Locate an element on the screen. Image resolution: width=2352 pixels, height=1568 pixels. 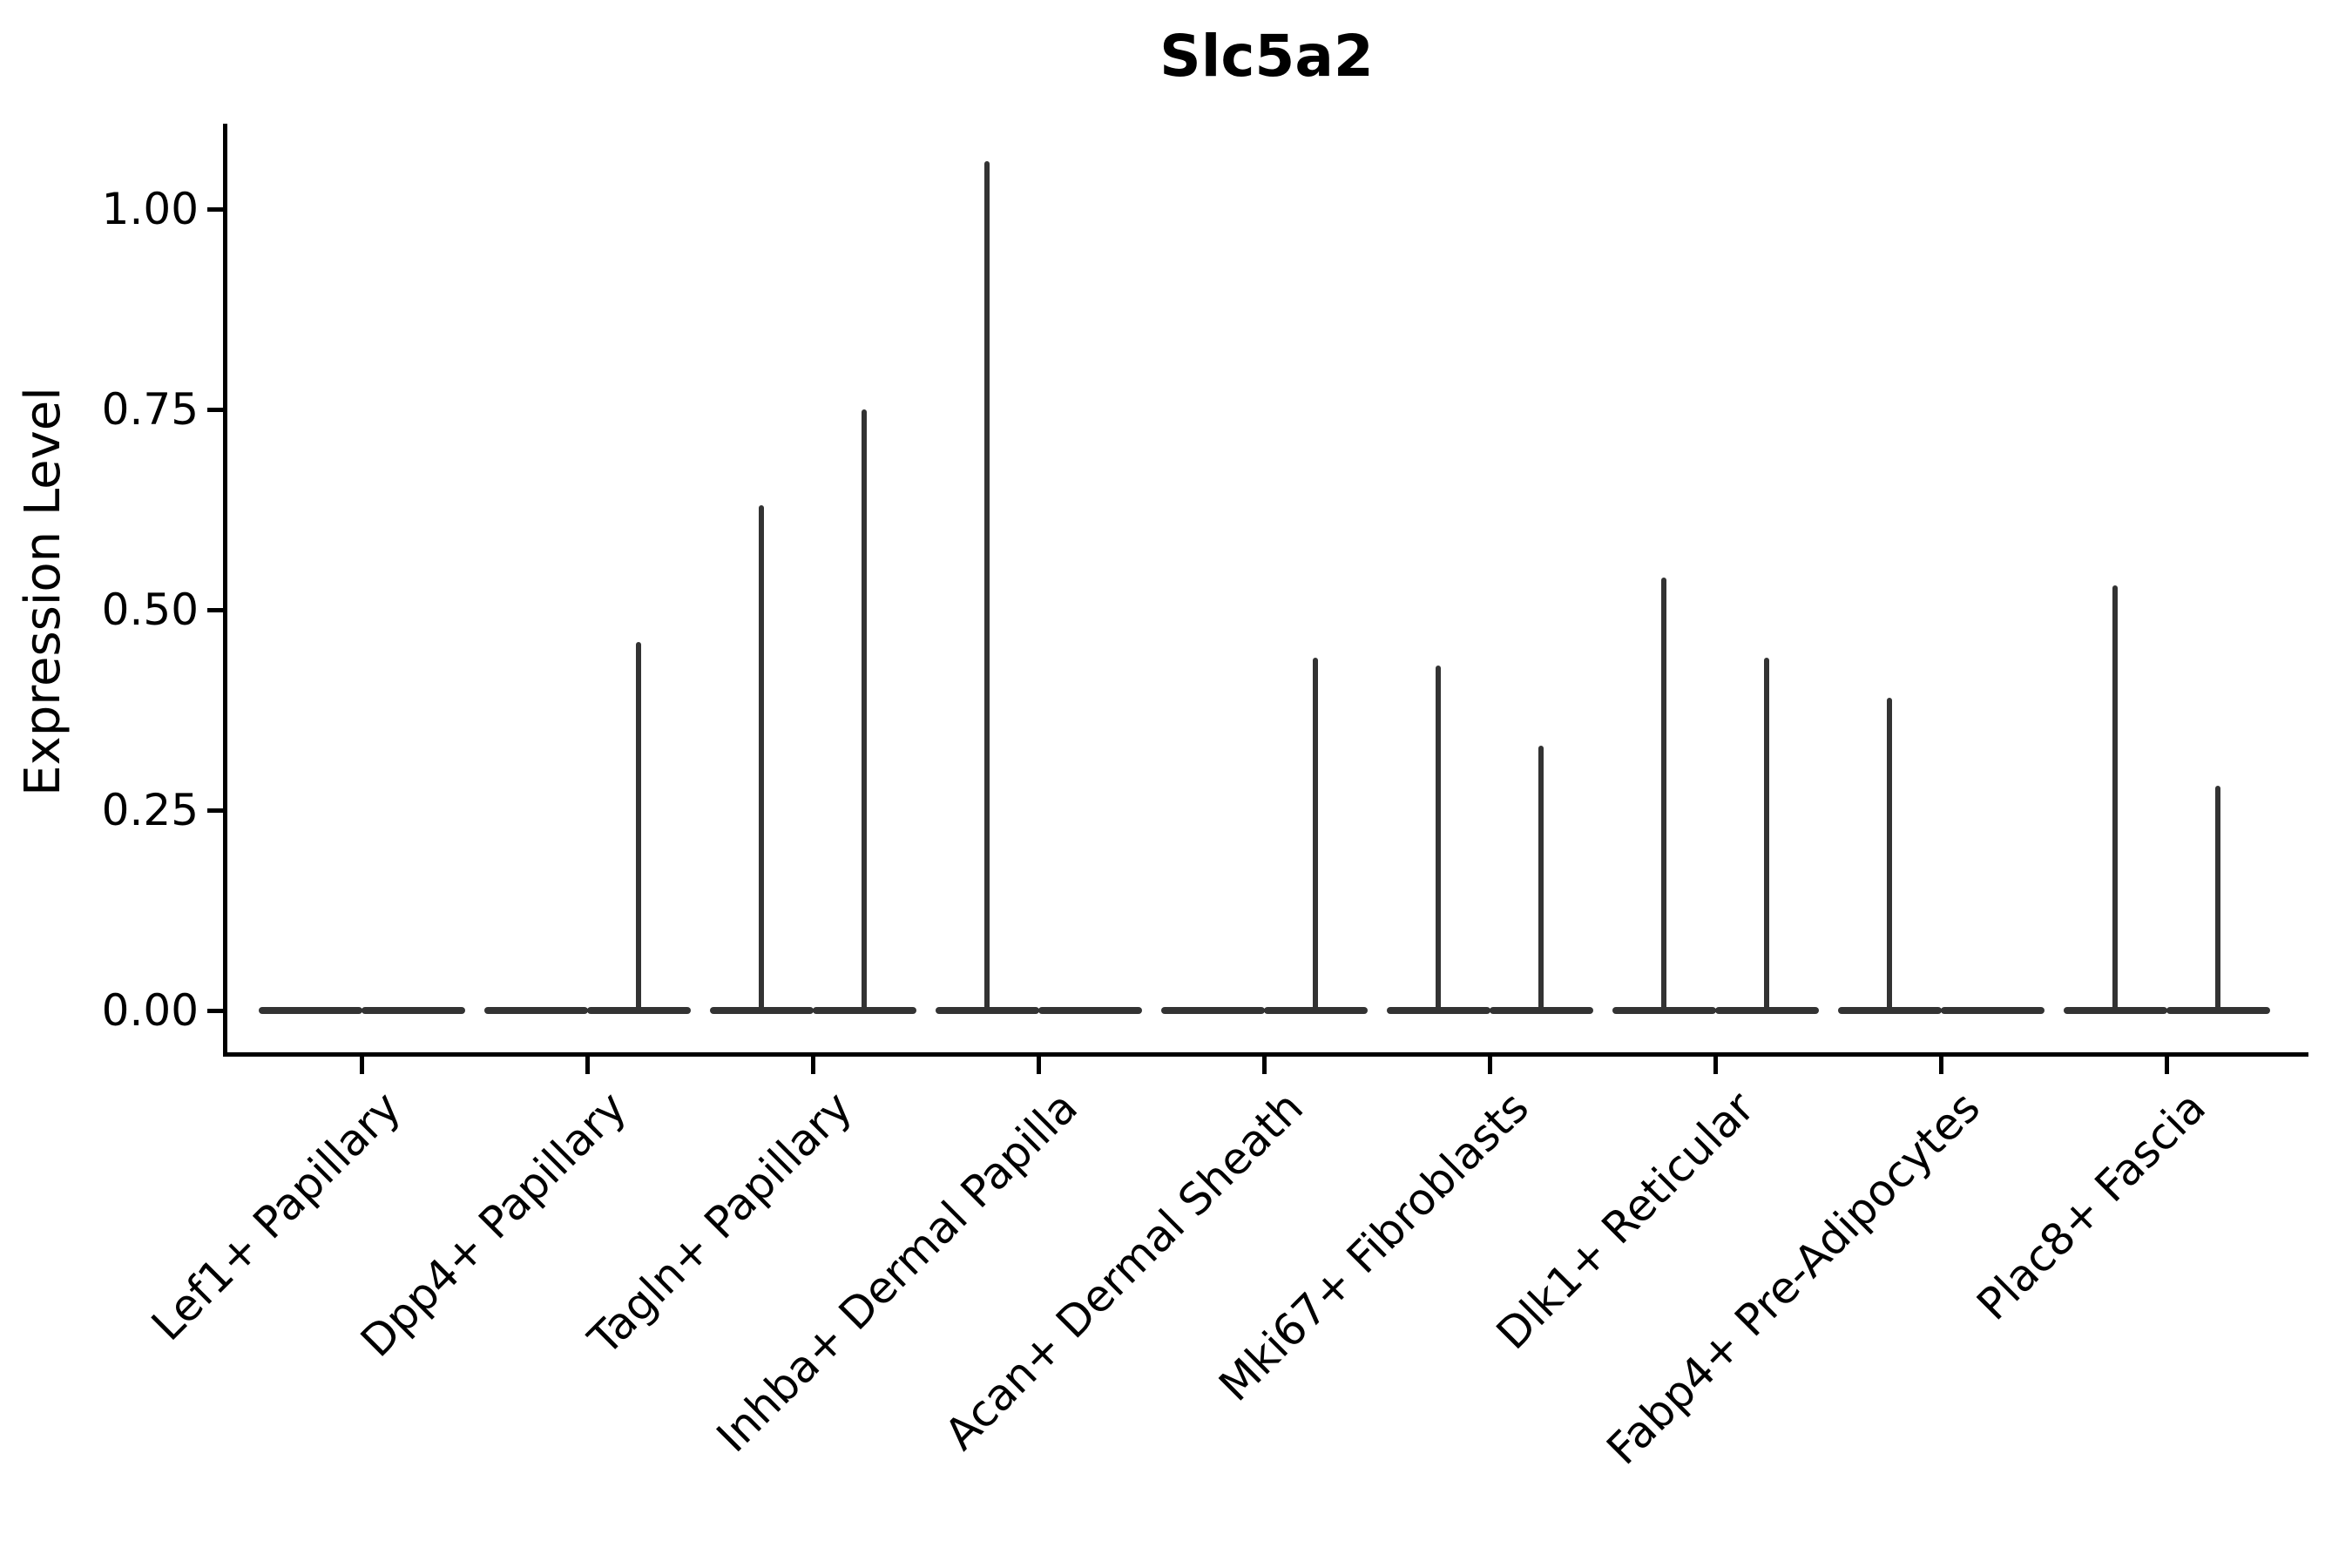
y-tick-label: 0.00 is located at coordinates (150, 1011).